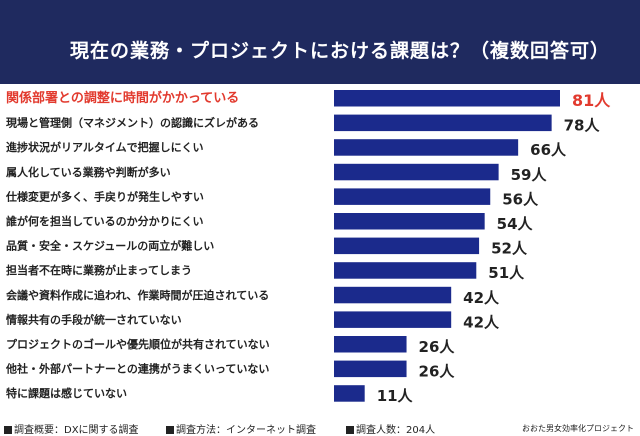 The height and width of the screenshot is (436, 640). What do you see at coordinates (99, 270) in the screenshot?
I see `category-label: 担当者不在時に業務が止まってしまう` at bounding box center [99, 270].